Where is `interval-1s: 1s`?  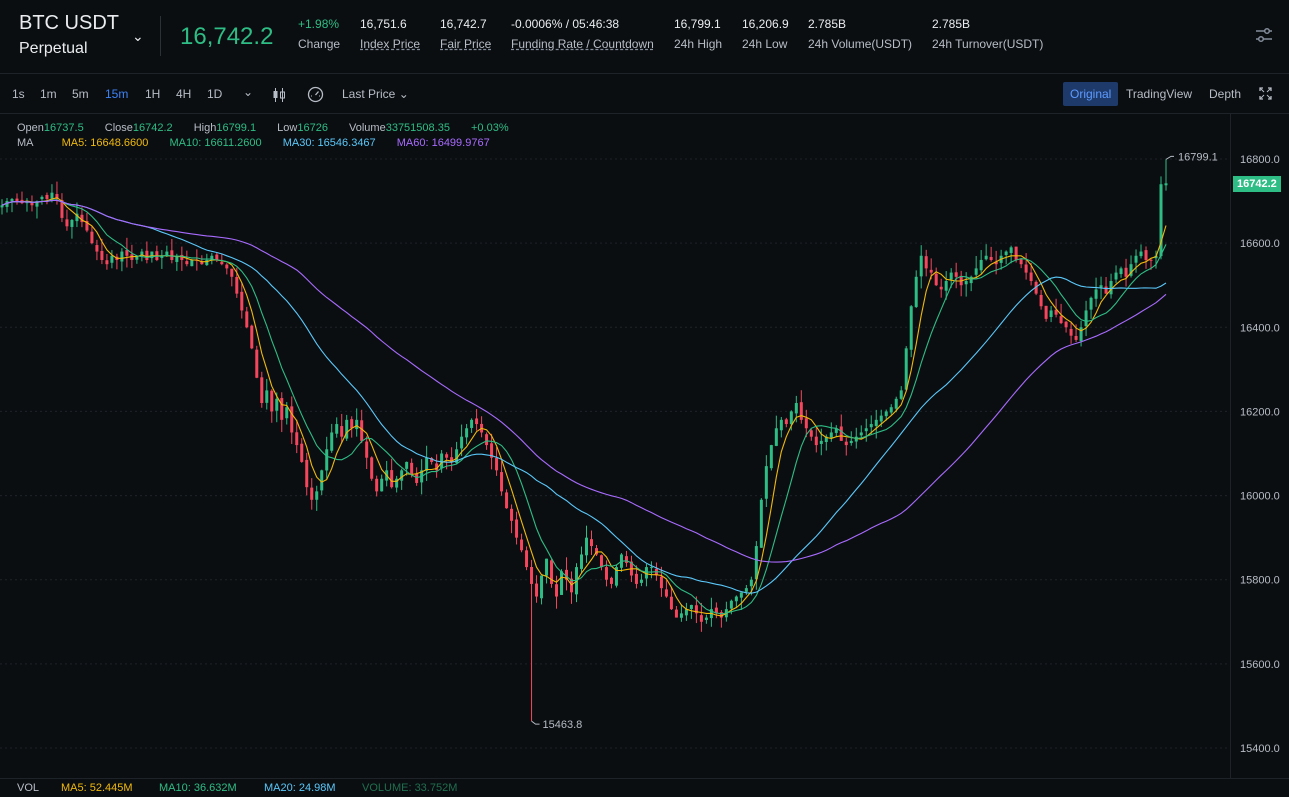 interval-1s: 1s is located at coordinates (18, 94).